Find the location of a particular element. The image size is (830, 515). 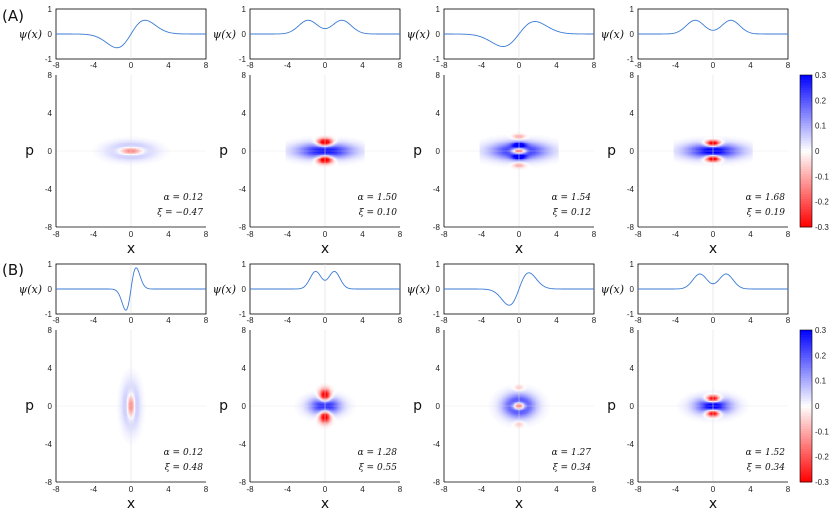

wave-x-tick: 4 is located at coordinates (750, 65).